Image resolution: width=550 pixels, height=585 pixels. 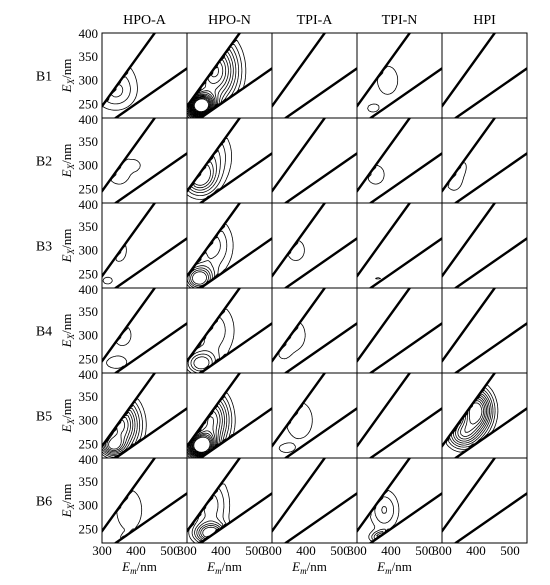 I want to click on row-label: B6, so click(x=44, y=502).